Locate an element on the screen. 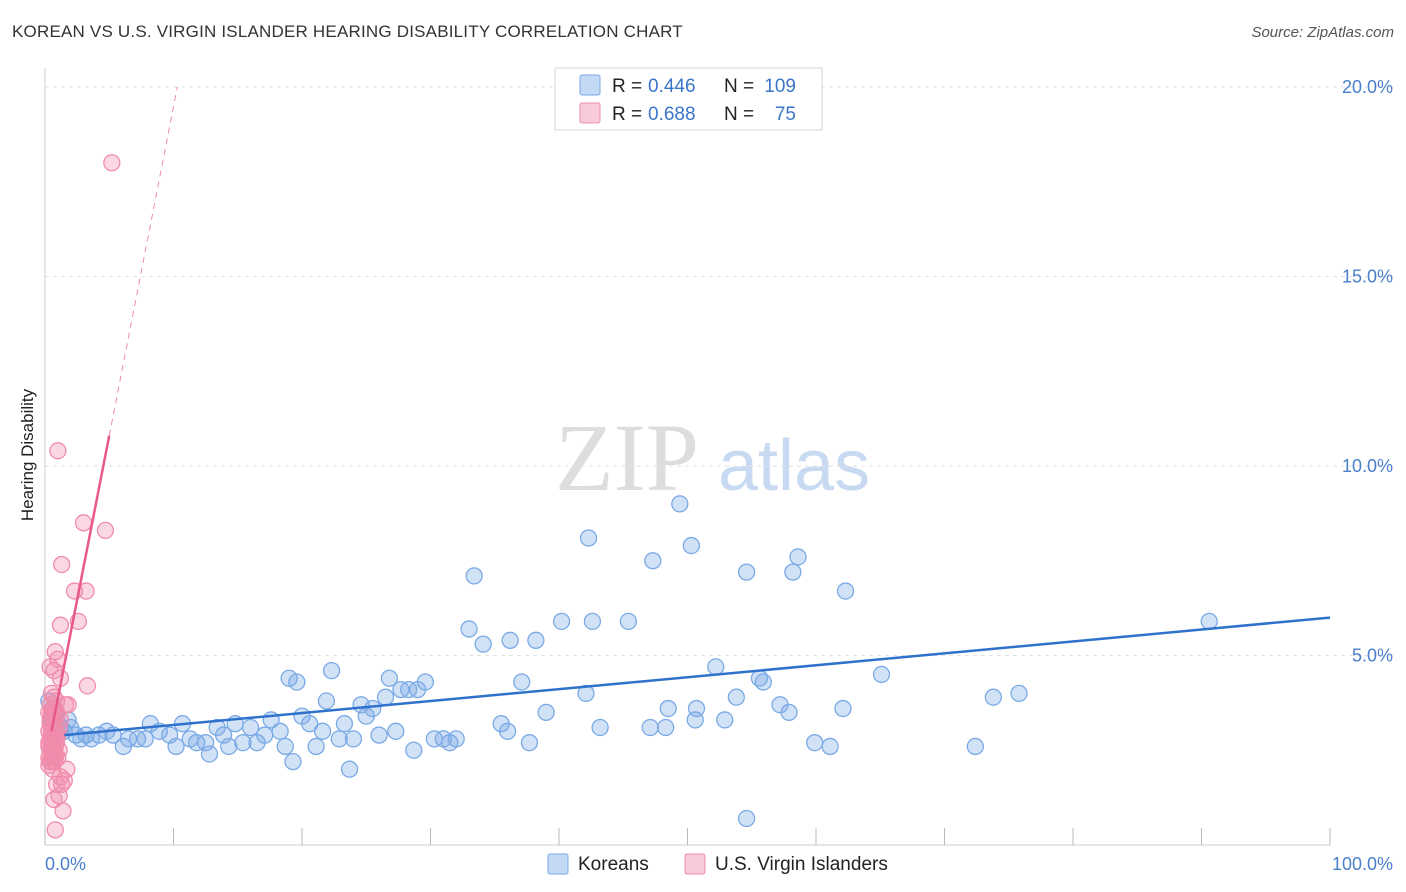  x-tick-labels: 0.0% 100.0% is located at coordinates (719, 864).